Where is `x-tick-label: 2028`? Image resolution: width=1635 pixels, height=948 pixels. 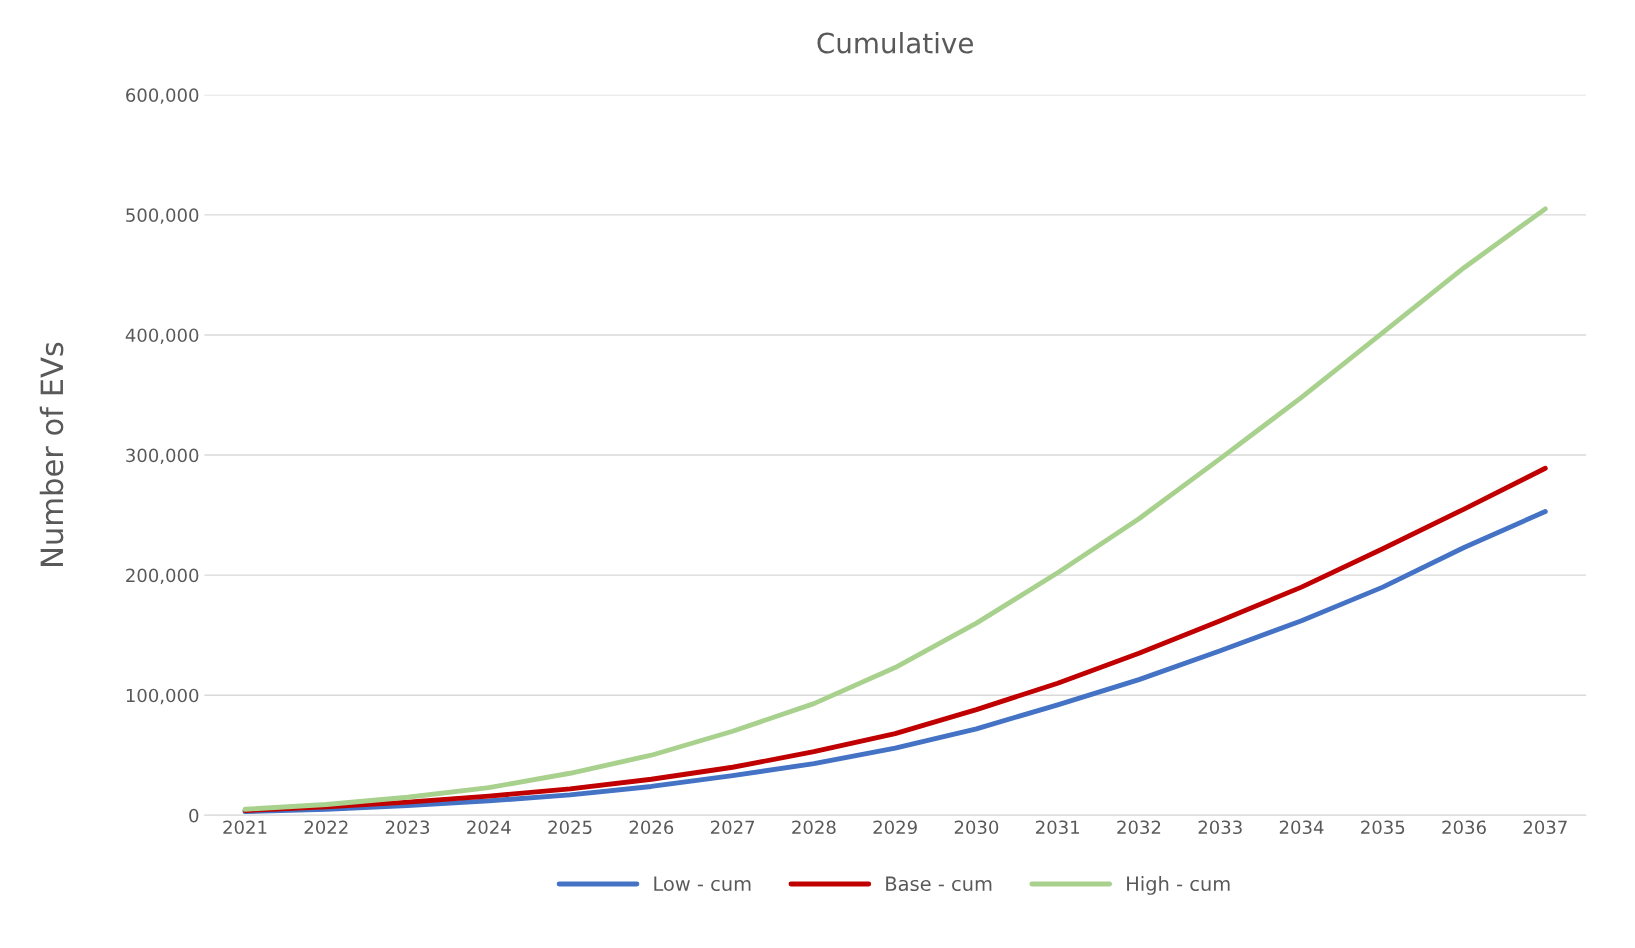
x-tick-label: 2028 is located at coordinates (814, 827).